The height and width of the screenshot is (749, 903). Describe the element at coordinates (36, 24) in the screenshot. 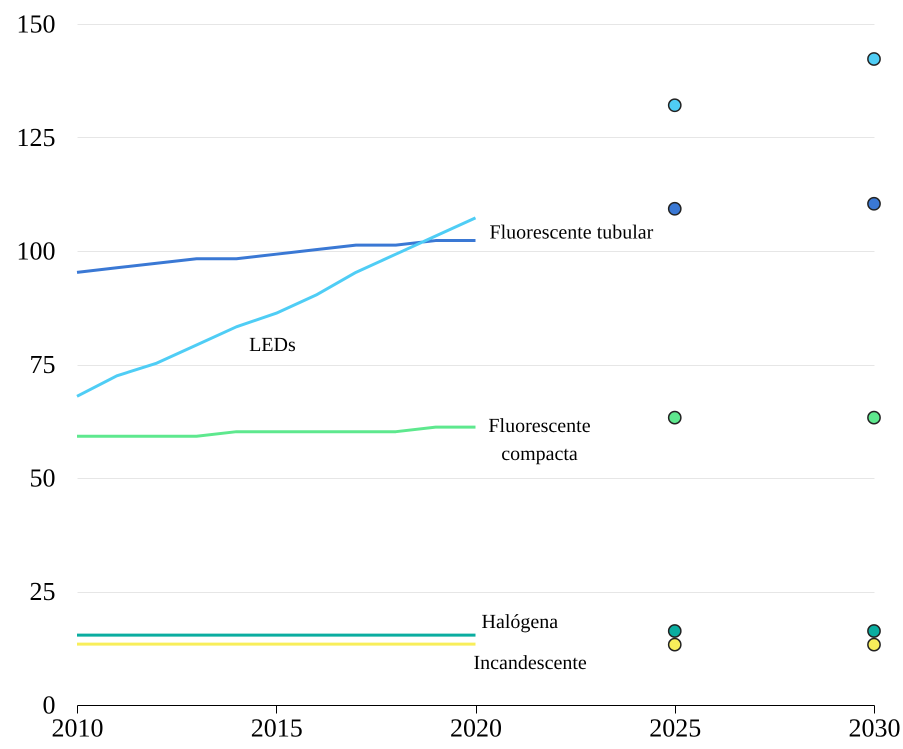

I see `y-tick-label: 150` at that location.